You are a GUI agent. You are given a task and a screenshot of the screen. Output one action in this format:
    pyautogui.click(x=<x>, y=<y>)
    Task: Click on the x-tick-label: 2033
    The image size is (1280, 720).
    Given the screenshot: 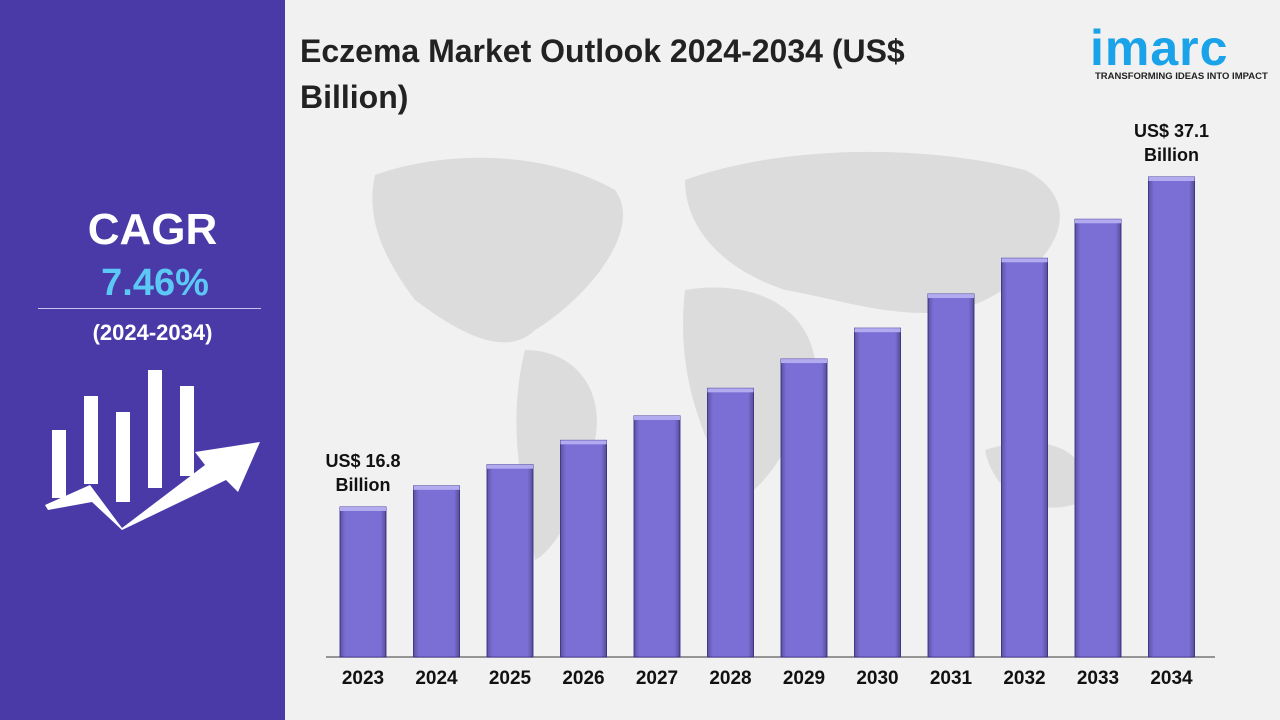 What is the action you would take?
    pyautogui.click(x=1098, y=678)
    